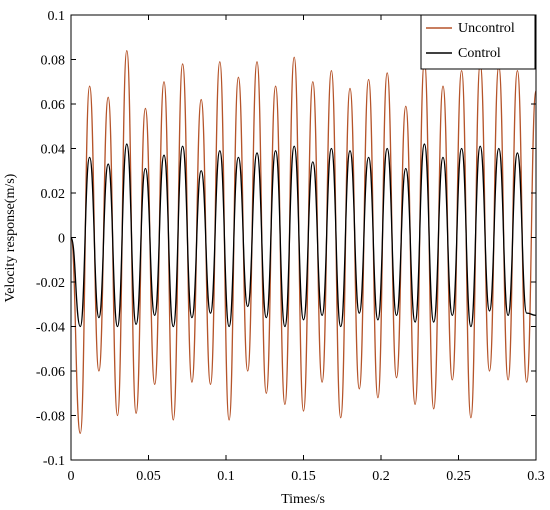 This screenshot has height=510, width=550. Describe the element at coordinates (61, 239) in the screenshot. I see `y-tick-label: 0` at that location.